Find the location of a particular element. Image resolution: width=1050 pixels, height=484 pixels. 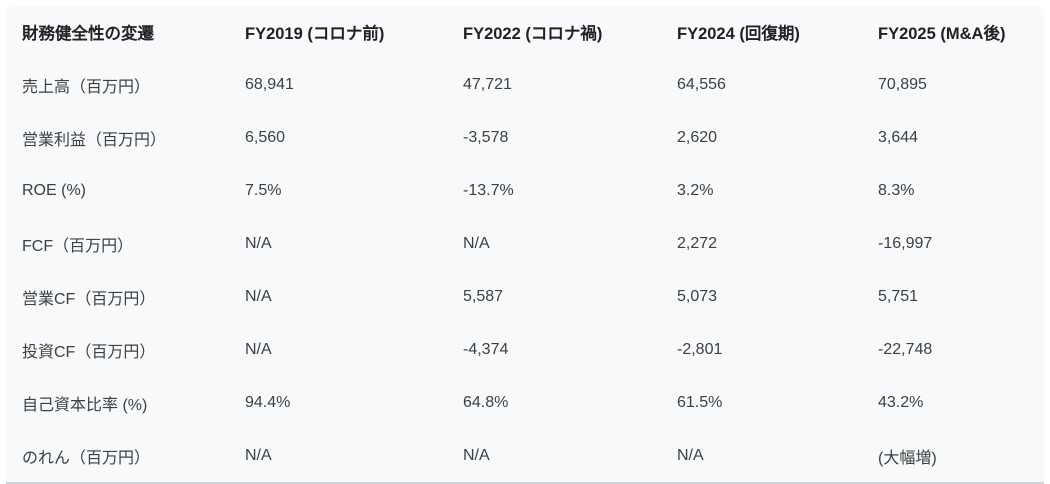

table-cell: 64.8% is located at coordinates (486, 402).